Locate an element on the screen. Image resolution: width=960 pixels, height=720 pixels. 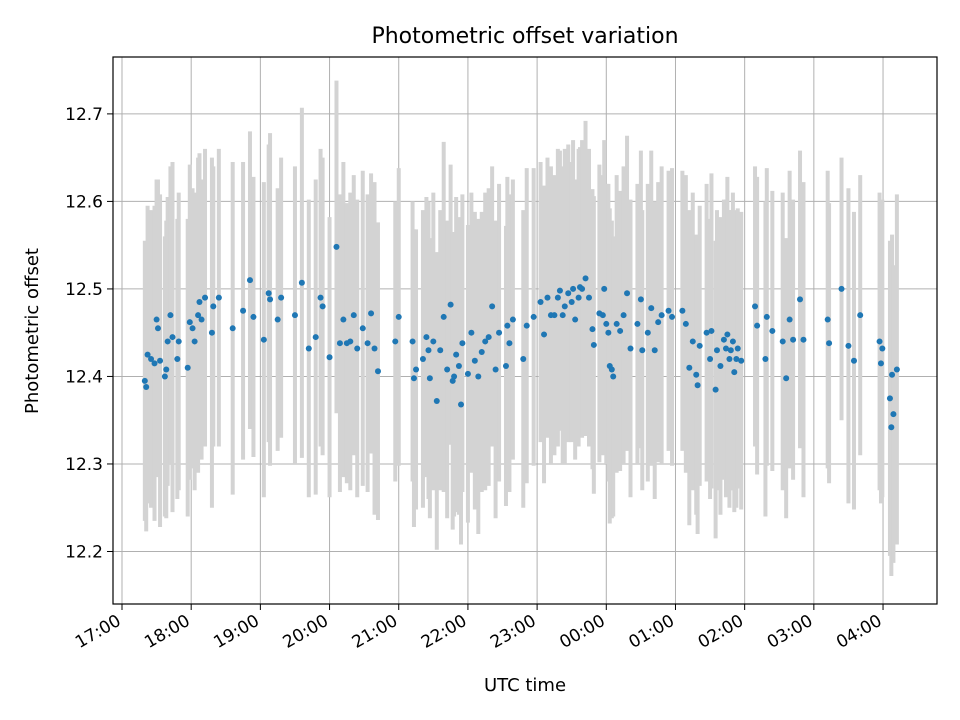
y-tick-label: 12.4 is located at coordinates (84, 377).